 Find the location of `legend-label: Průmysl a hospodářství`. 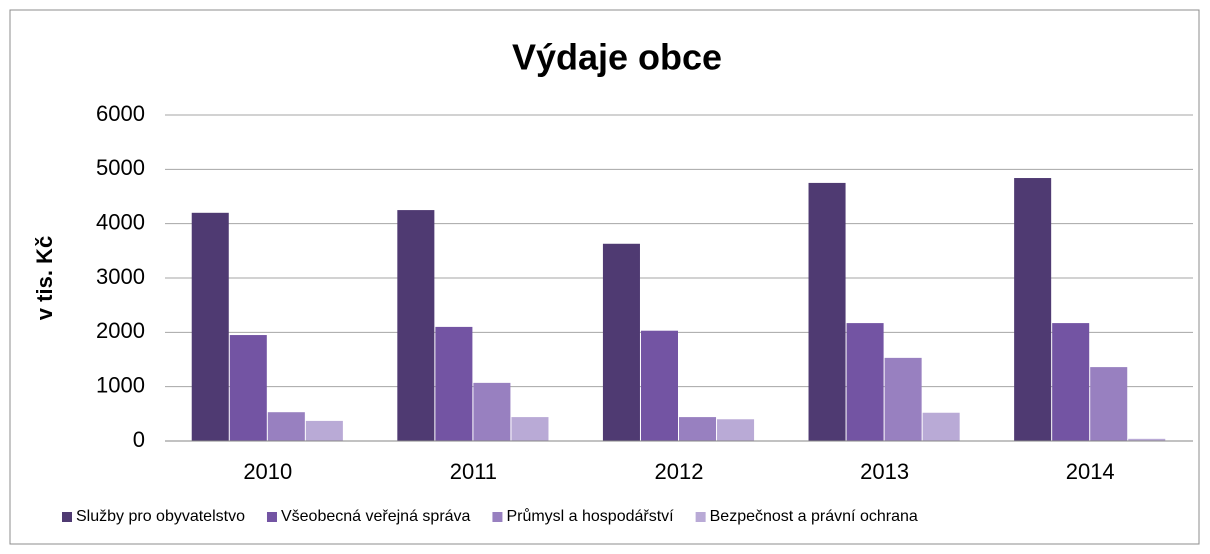

legend-label: Průmysl a hospodářství is located at coordinates (590, 516).